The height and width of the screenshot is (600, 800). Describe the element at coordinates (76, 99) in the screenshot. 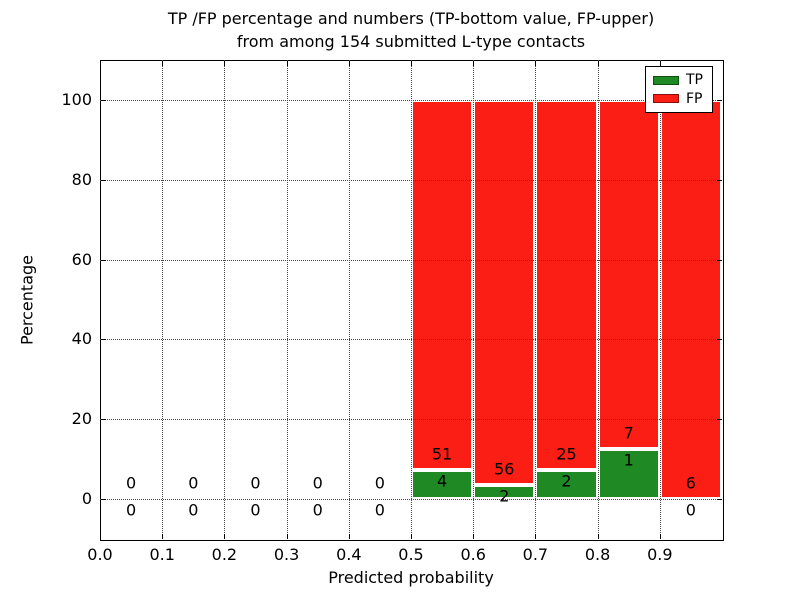

I see `y-tick-label: 100` at that location.